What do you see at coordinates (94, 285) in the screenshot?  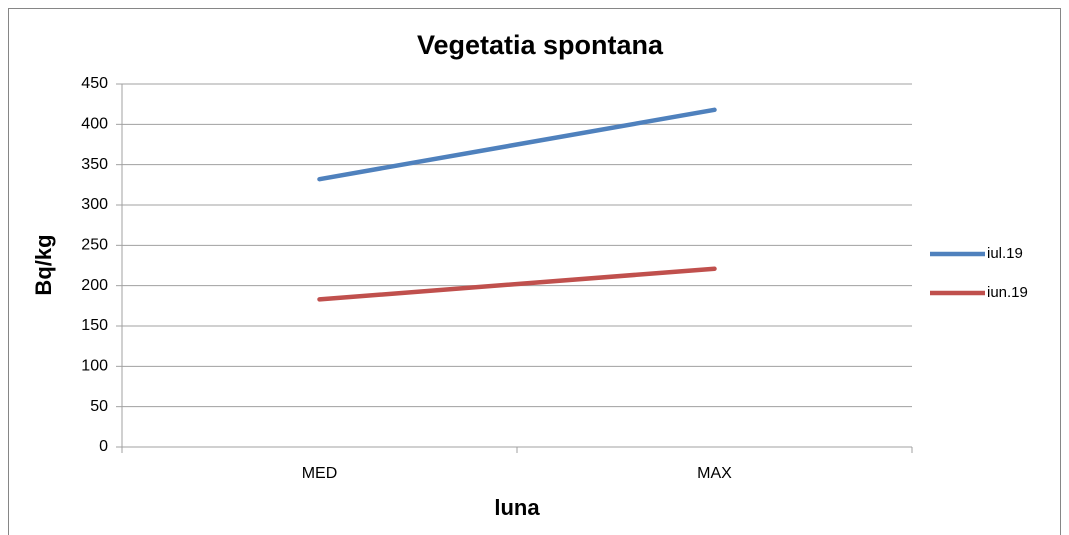 I see `y-tick-label: 200` at bounding box center [94, 285].